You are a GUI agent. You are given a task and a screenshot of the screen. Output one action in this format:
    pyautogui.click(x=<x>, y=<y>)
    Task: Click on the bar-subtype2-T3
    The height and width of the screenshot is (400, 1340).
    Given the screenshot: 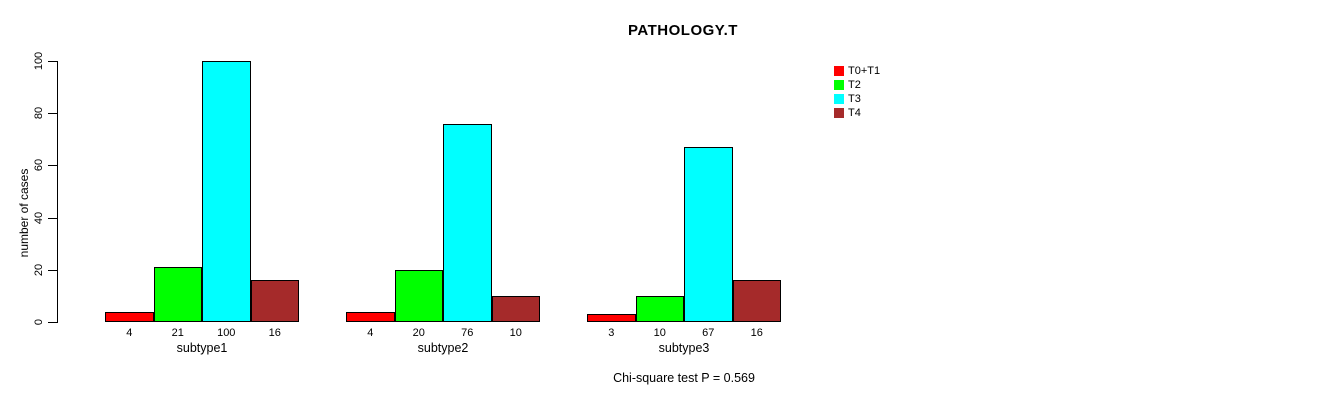 What is the action you would take?
    pyautogui.click(x=467, y=222)
    